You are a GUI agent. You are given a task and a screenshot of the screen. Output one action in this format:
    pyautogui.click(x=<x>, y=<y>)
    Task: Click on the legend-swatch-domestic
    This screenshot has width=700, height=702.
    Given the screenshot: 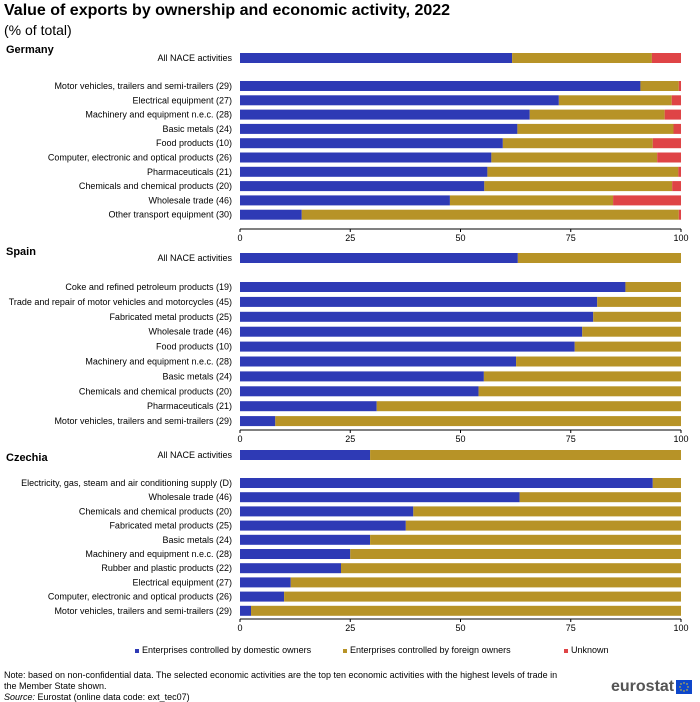 What is the action you would take?
    pyautogui.click(x=137, y=650)
    